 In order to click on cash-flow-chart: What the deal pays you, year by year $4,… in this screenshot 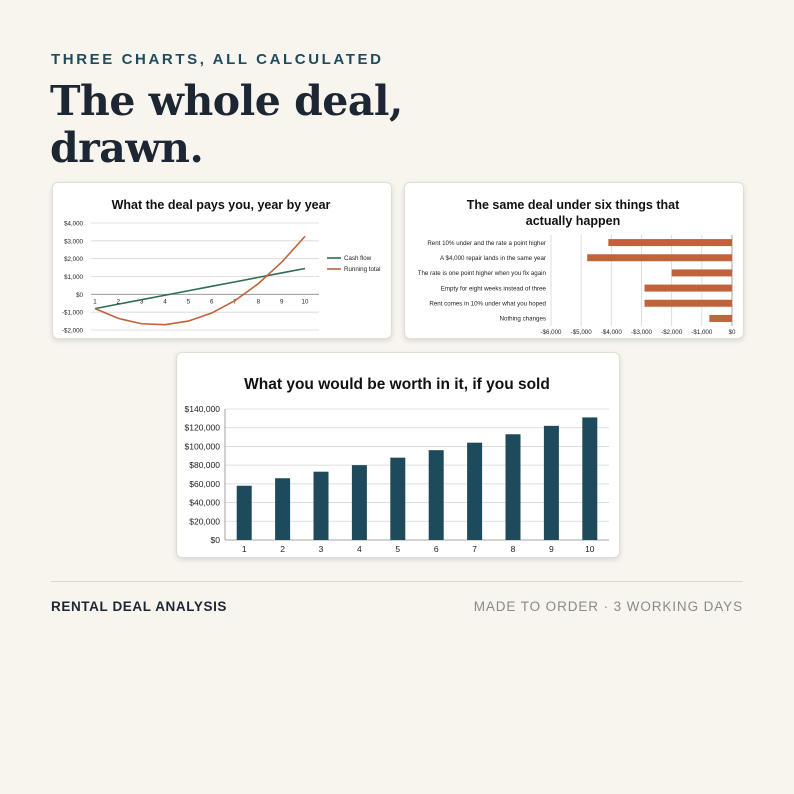, I will do `click(221, 266)`.